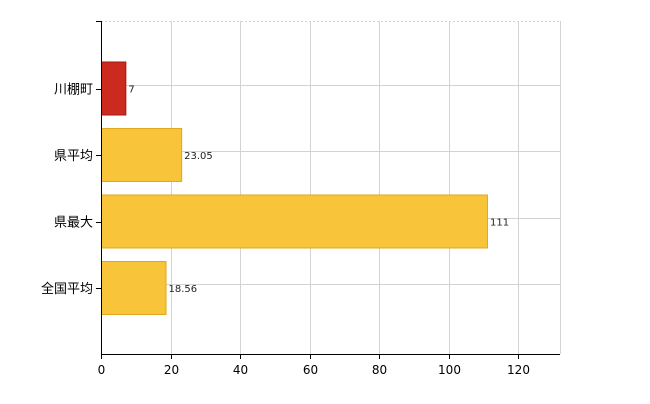 The height and width of the screenshot is (404, 650). Describe the element at coordinates (449, 370) in the screenshot. I see `x-tick-label: 100` at that location.